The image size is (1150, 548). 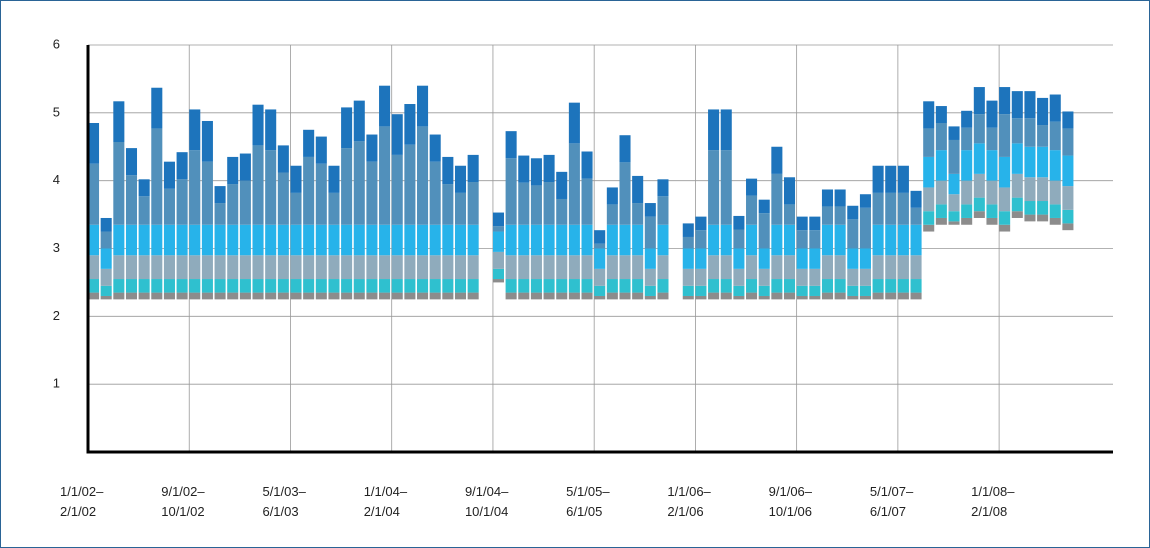 I want to click on x-tick-label: 1/1/02–2/1/02, so click(x=82, y=501).